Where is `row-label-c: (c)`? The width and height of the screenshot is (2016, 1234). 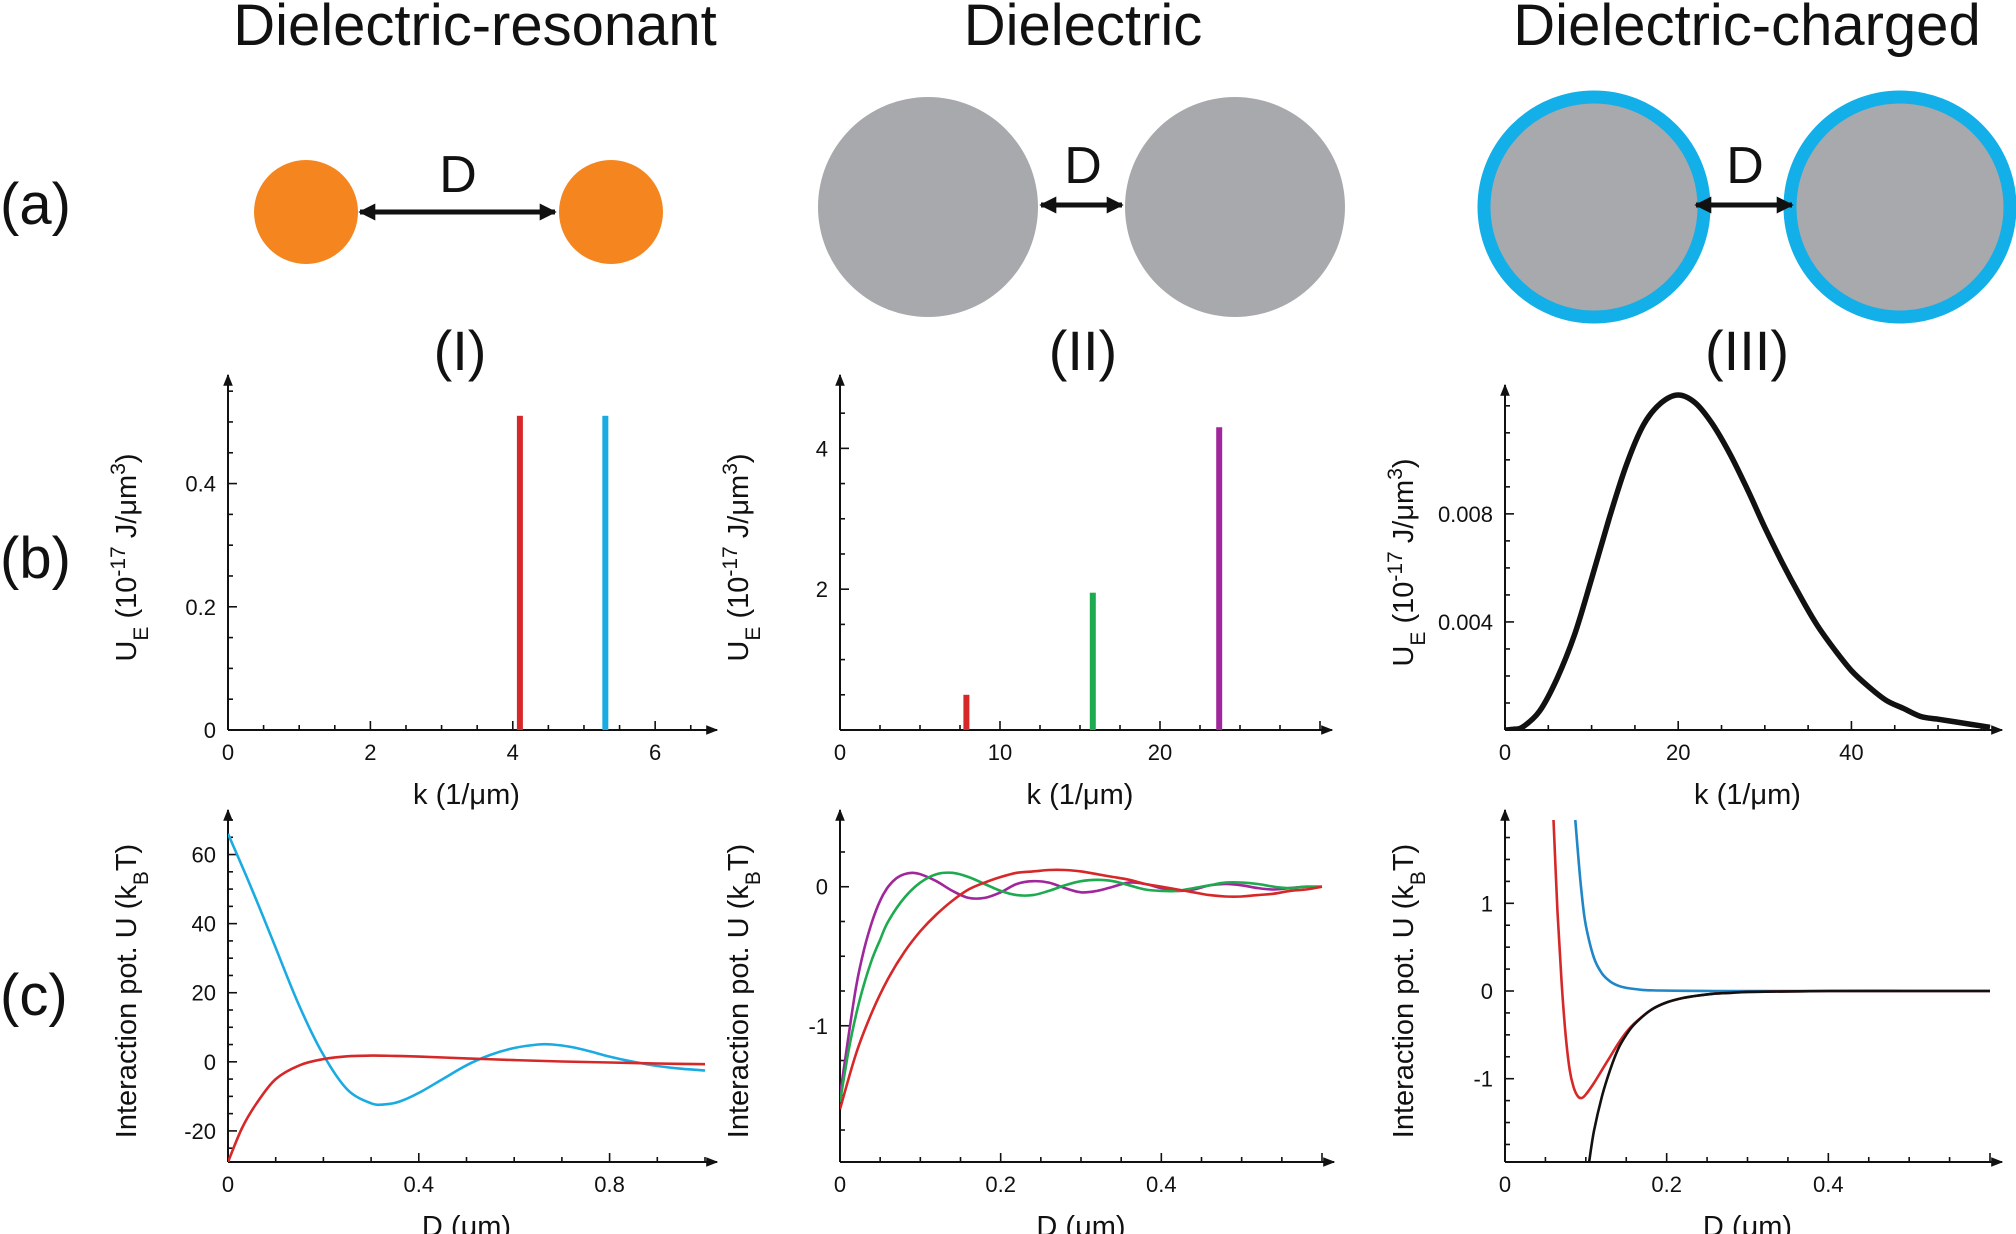 row-label-c: (c) is located at coordinates (34, 995).